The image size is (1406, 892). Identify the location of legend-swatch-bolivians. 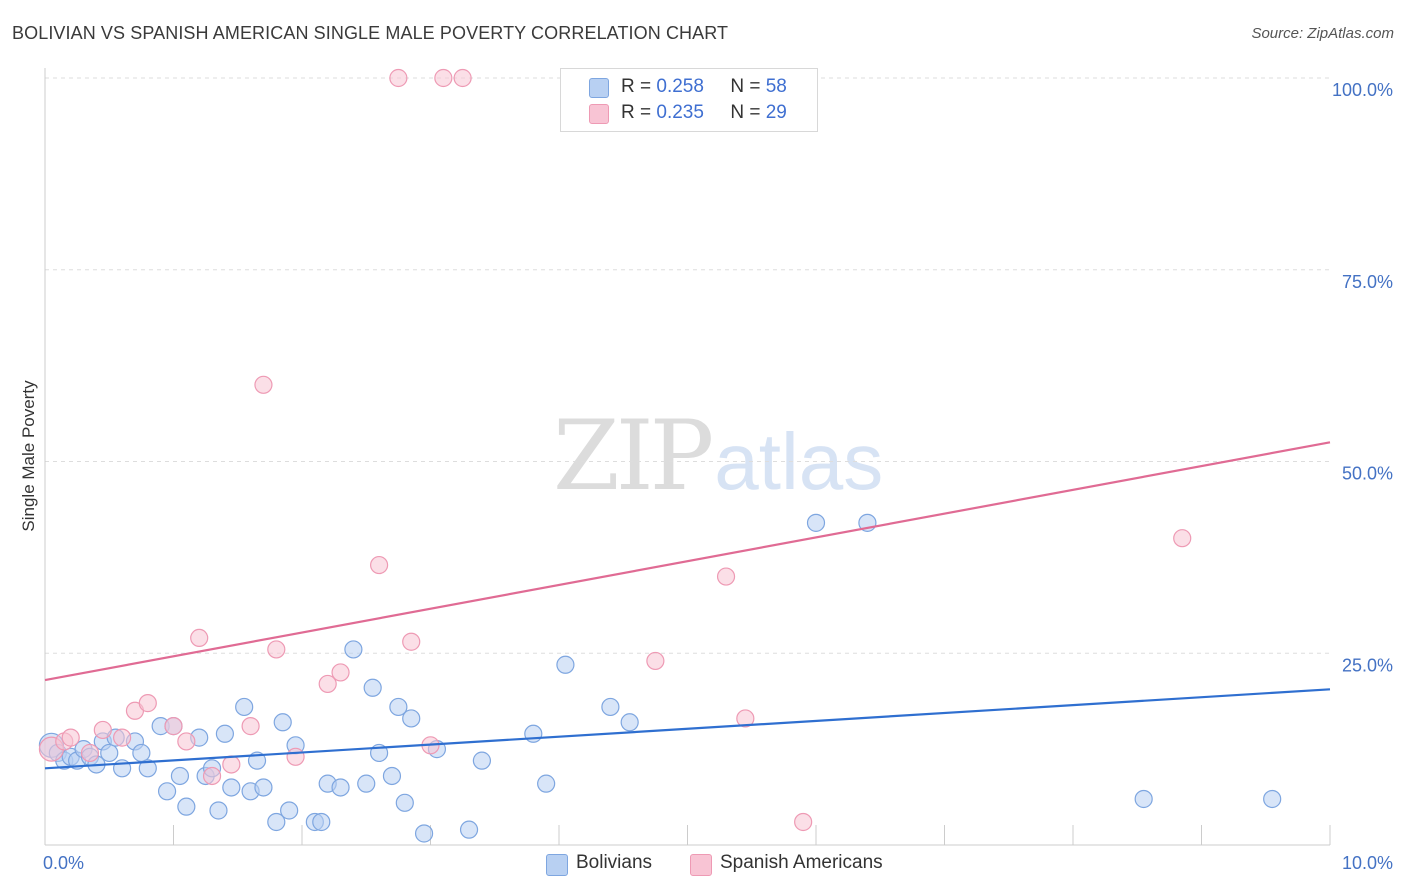
(599, 88).